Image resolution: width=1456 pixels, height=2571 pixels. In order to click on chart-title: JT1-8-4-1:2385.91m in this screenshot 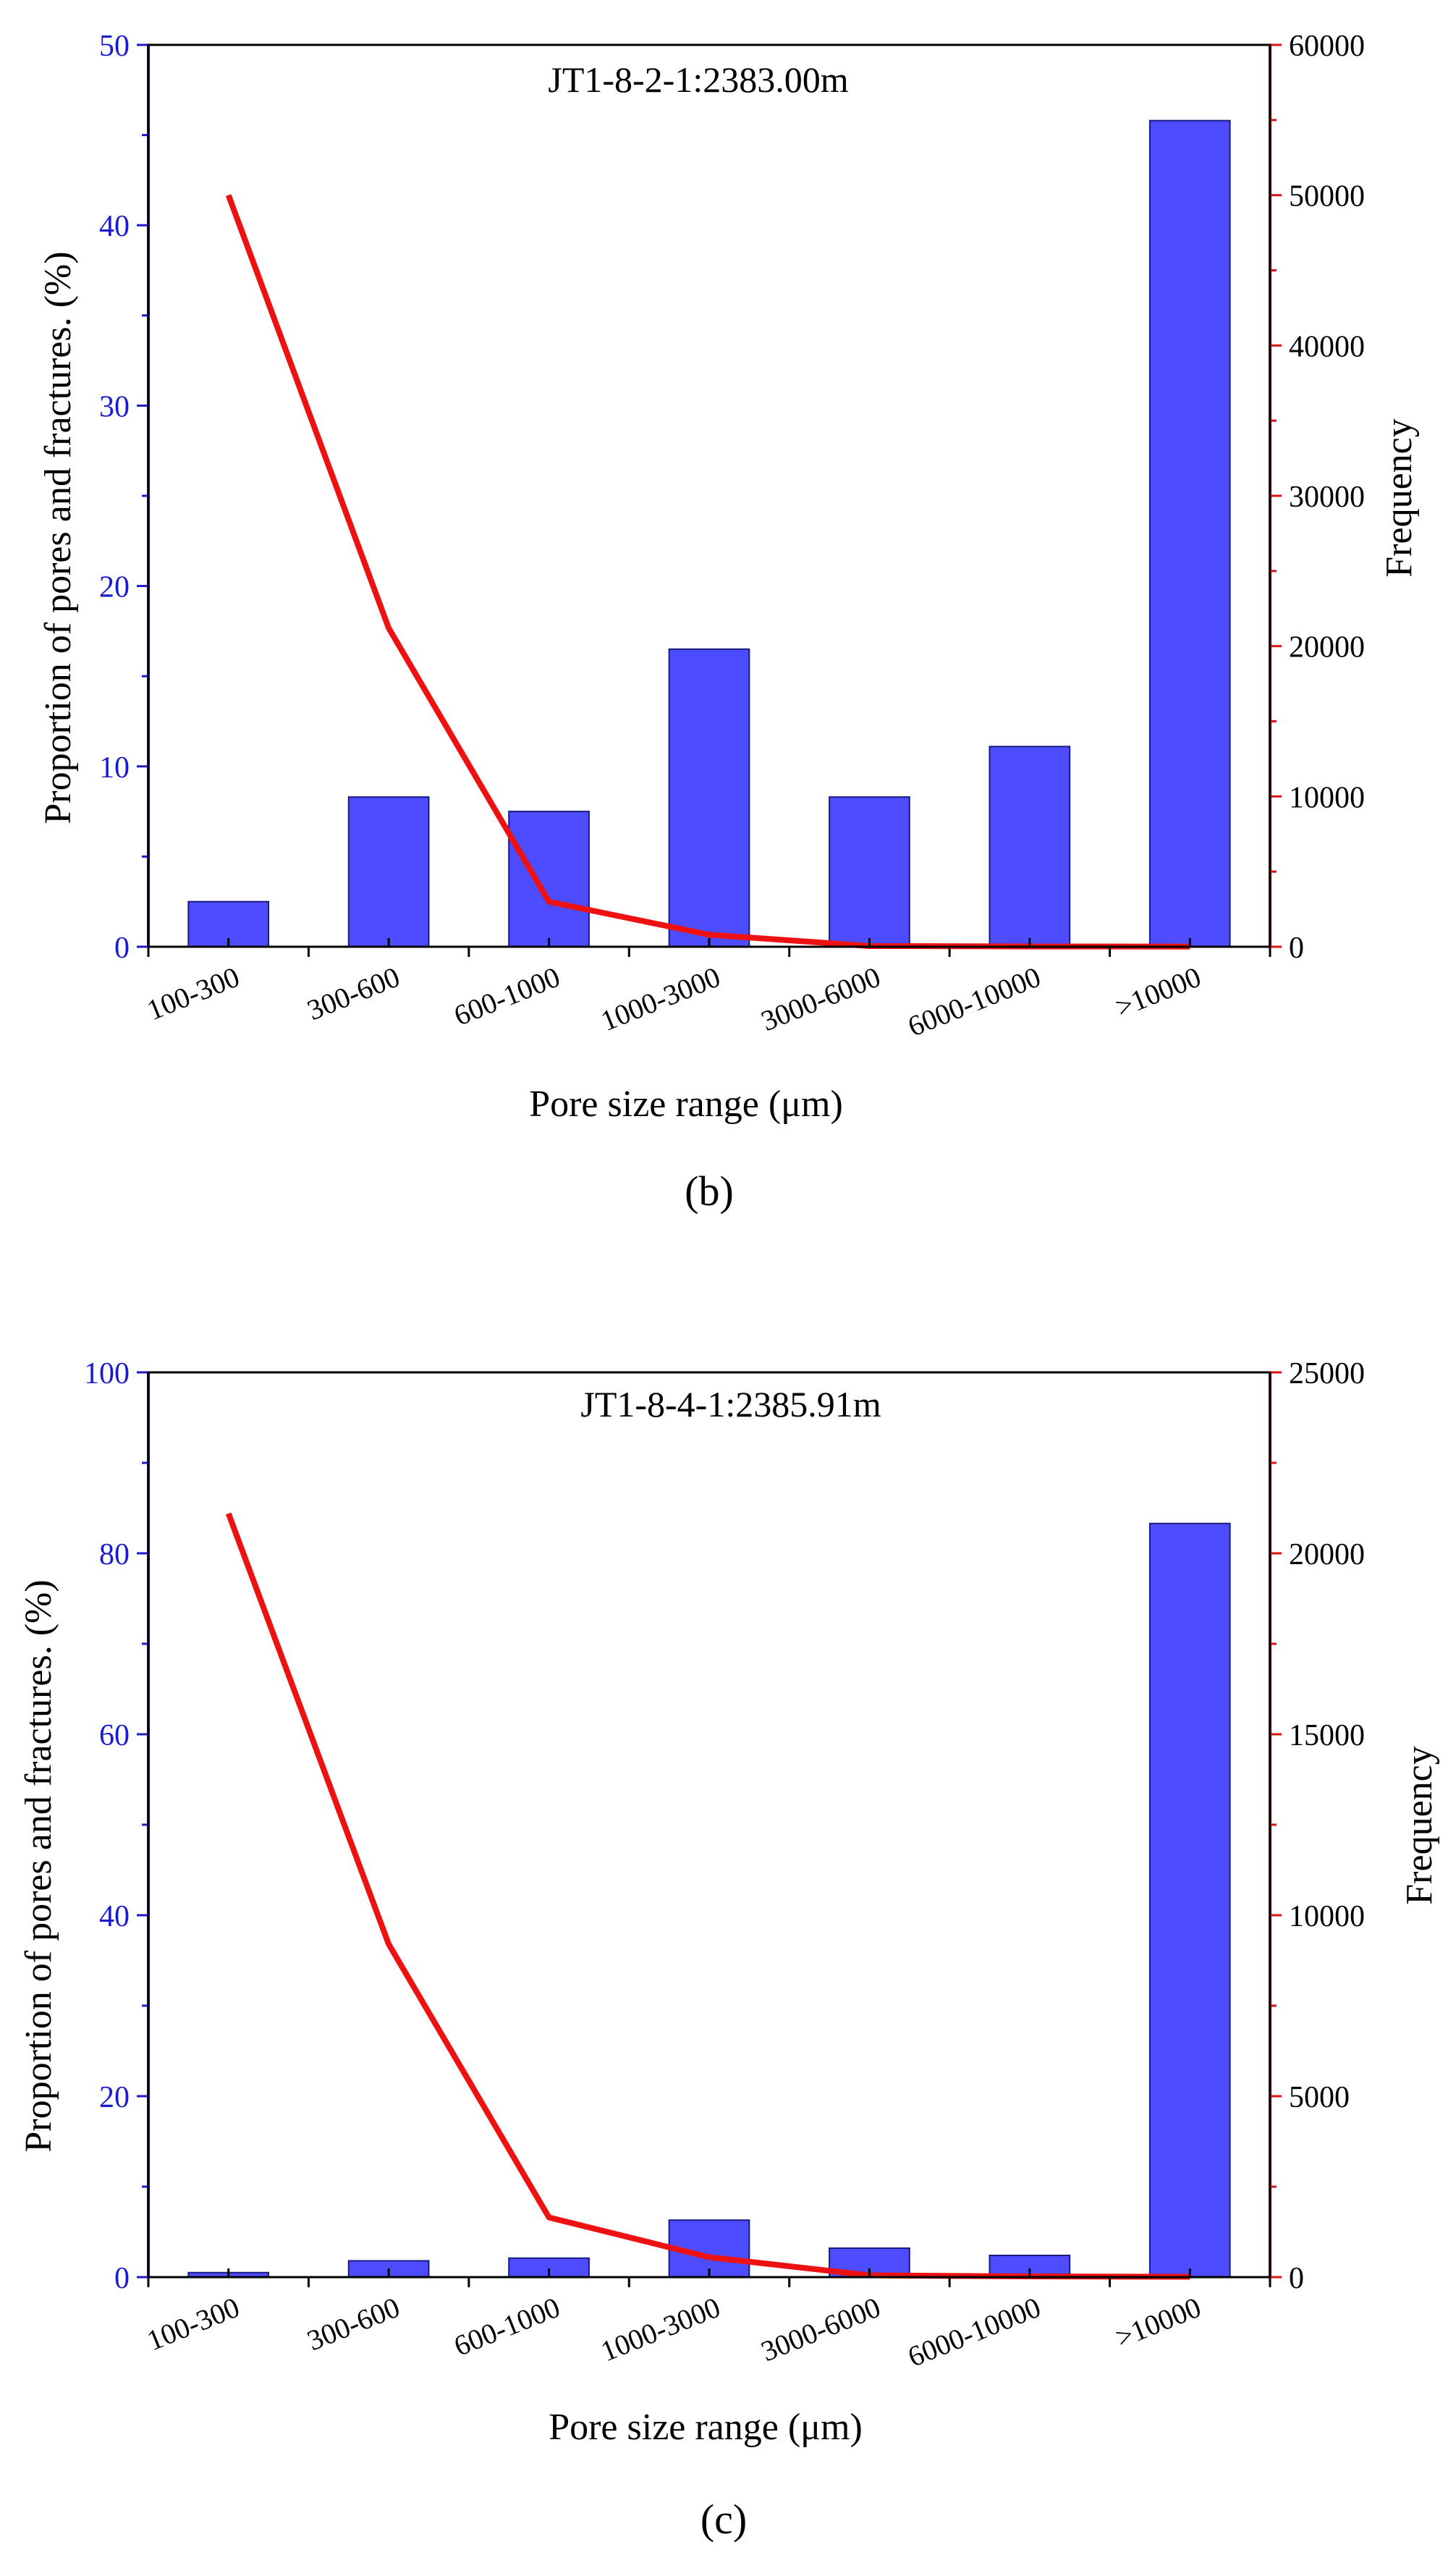, I will do `click(730, 1404)`.